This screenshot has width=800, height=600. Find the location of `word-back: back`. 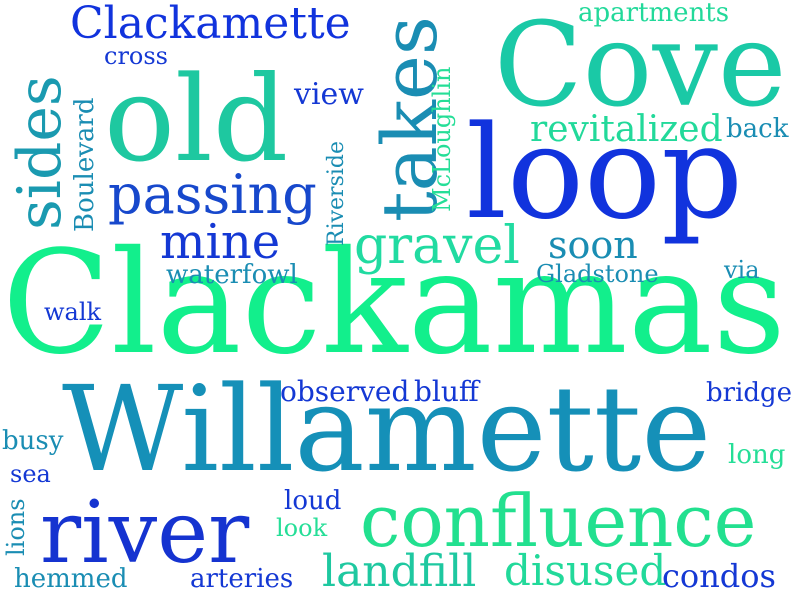

word-back: back is located at coordinates (757, 129).